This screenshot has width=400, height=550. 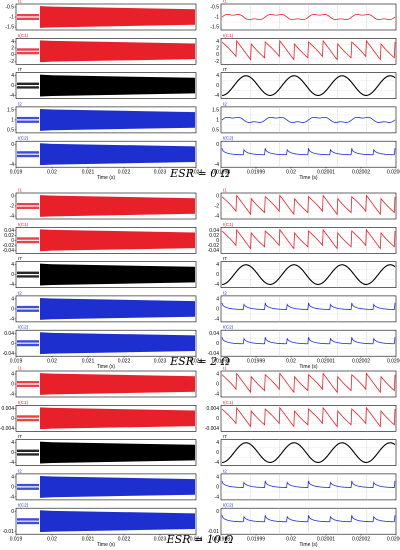 I want to click on y-tick-label-right: -0.01, so click(x=214, y=532).